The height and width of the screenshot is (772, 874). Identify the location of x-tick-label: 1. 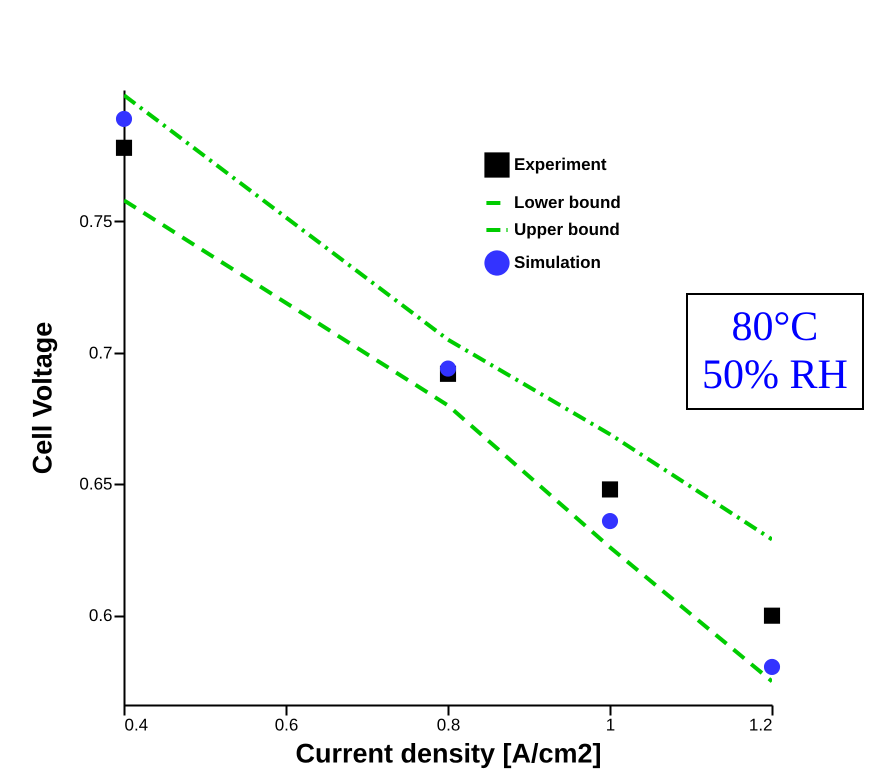
(611, 725).